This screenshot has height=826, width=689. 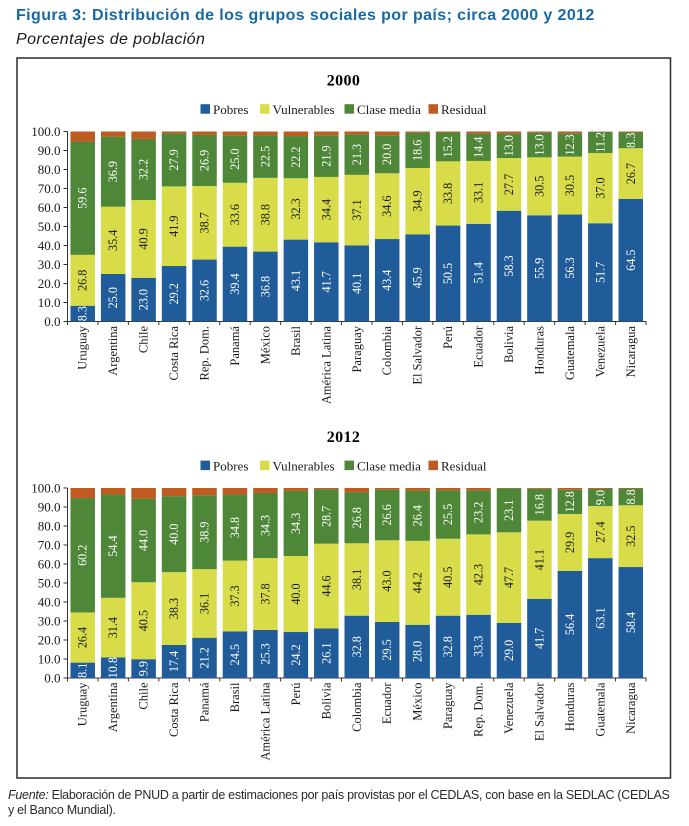 I want to click on svg-text: Paraguay, so click(x=448, y=705).